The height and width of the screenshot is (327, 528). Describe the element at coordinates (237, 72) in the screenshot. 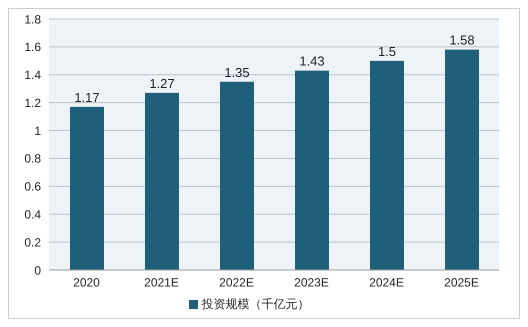

I see `data-label: 1.35` at that location.